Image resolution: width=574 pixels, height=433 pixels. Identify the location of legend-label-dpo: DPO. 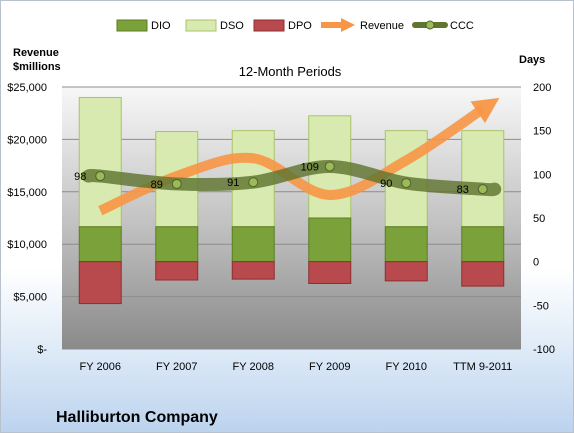
(300, 26).